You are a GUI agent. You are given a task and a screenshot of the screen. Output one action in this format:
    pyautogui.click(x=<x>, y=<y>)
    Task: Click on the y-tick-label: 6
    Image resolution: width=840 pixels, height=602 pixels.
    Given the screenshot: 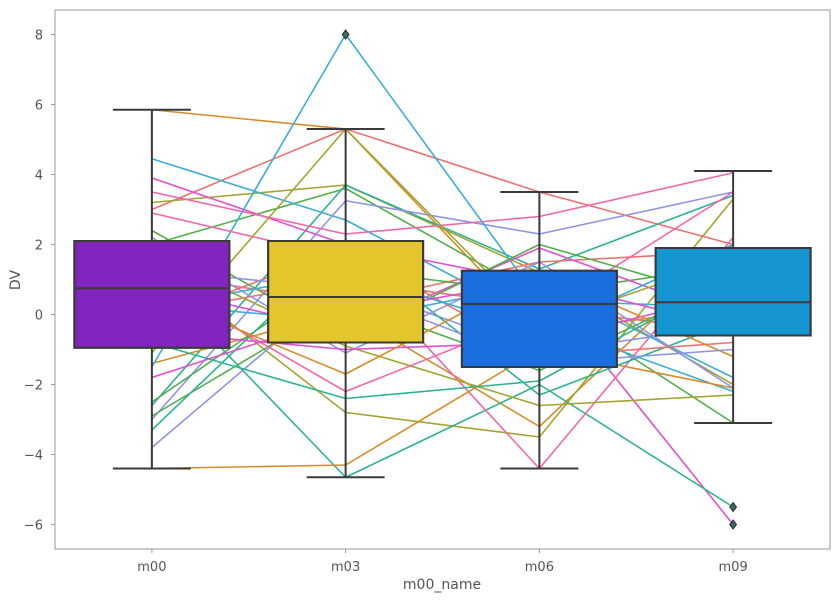 What is the action you would take?
    pyautogui.click(x=39, y=106)
    